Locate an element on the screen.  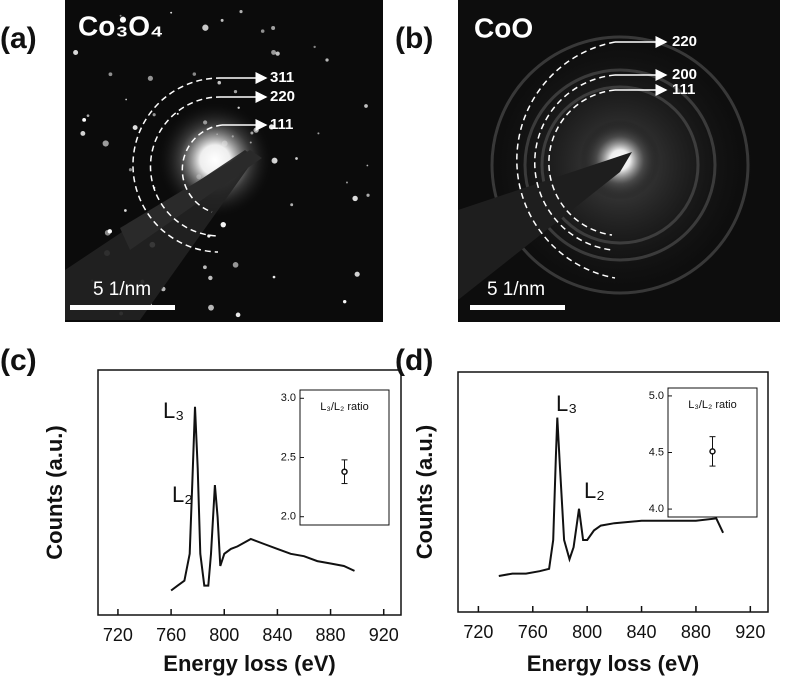
inset-y-tick-label: 4.5 is located at coordinates (656, 452).